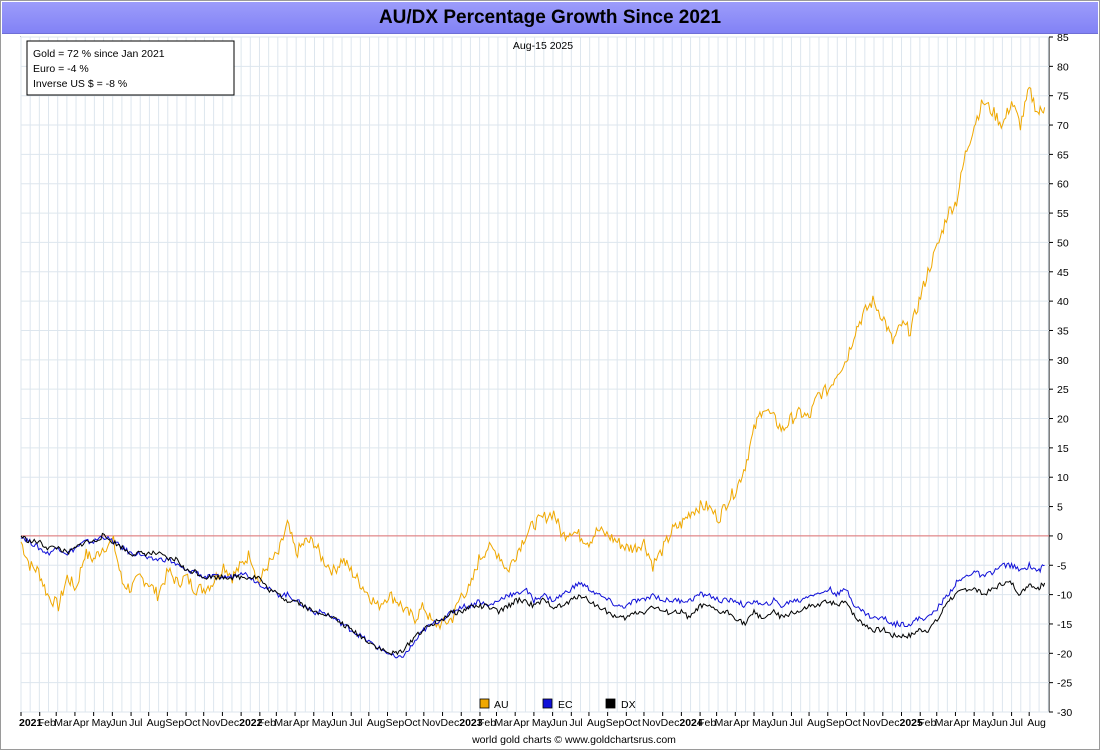 This screenshot has width=1100, height=750. Describe the element at coordinates (1060, 508) in the screenshot. I see `y-tick-label: 5` at that location.